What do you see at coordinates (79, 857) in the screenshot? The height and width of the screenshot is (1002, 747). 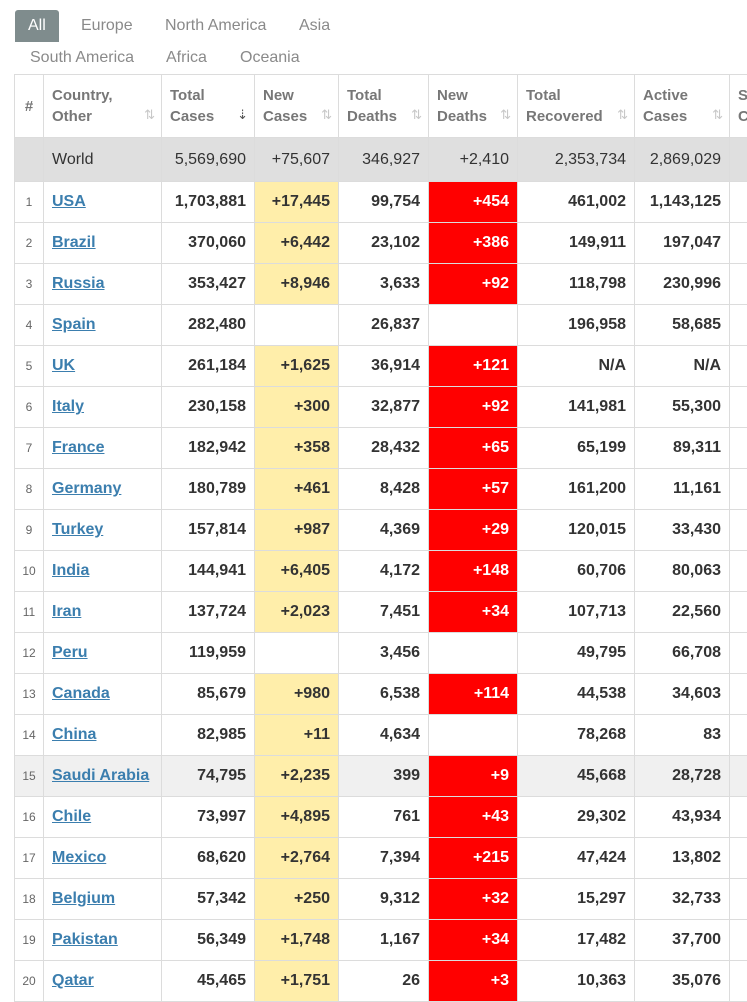 I see `country-link: Mexico` at bounding box center [79, 857].